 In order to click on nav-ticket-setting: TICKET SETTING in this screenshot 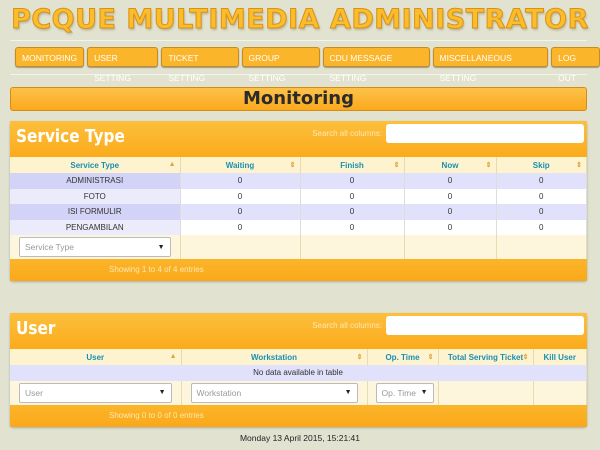, I will do `click(200, 65)`.